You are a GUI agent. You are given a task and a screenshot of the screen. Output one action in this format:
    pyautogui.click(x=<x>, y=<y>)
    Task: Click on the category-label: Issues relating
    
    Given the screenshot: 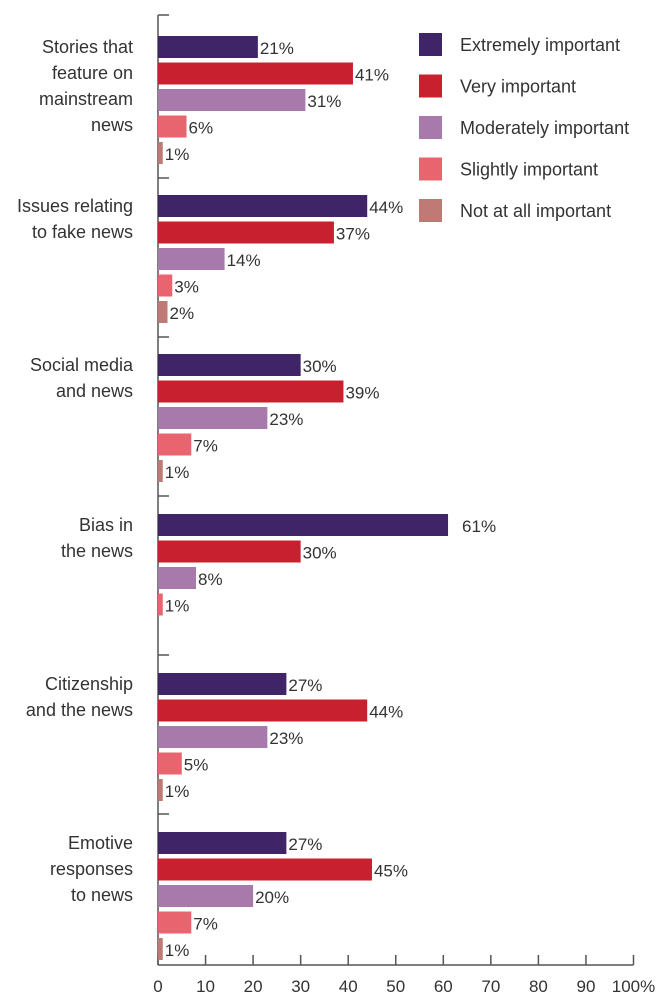 What is the action you would take?
    pyautogui.click(x=75, y=206)
    